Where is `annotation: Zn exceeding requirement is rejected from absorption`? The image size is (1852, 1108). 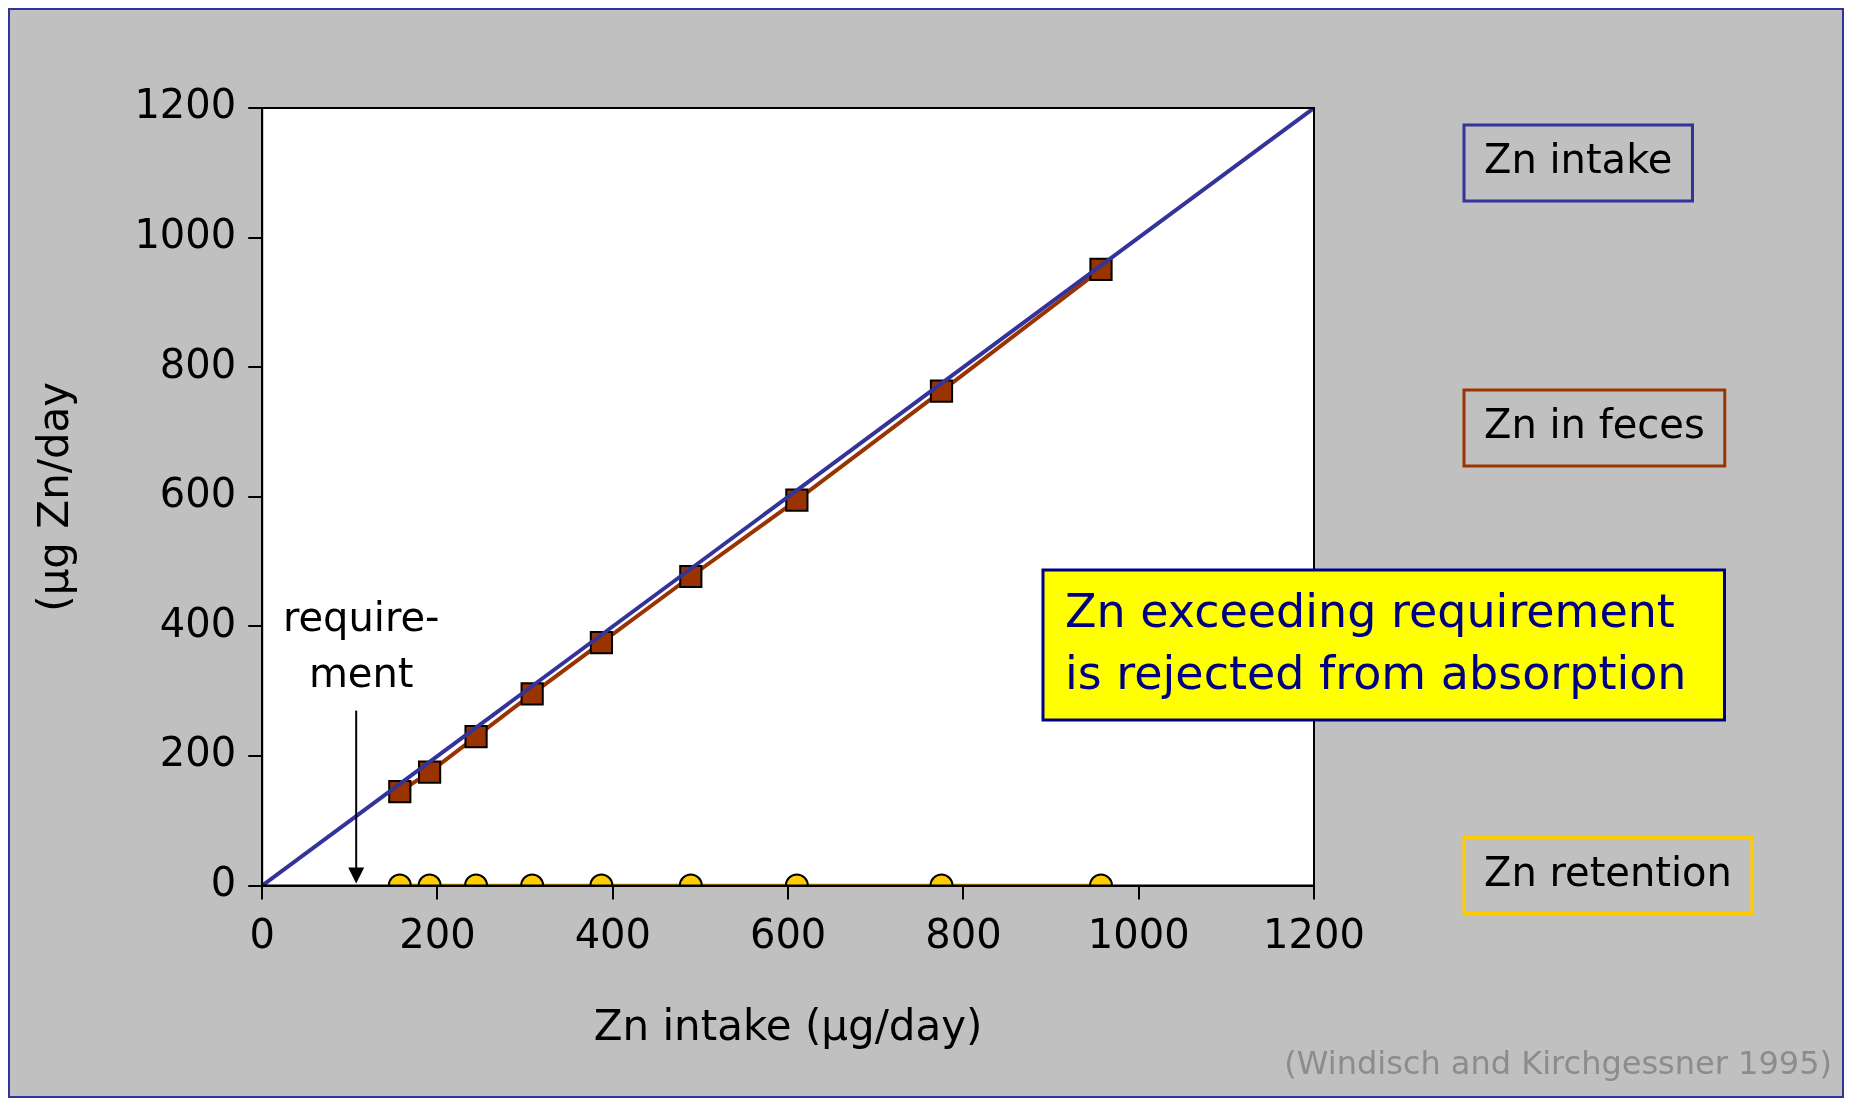
annotation: Zn exceeding requirement is rejected from absorption is located at coordinates (1376, 641).